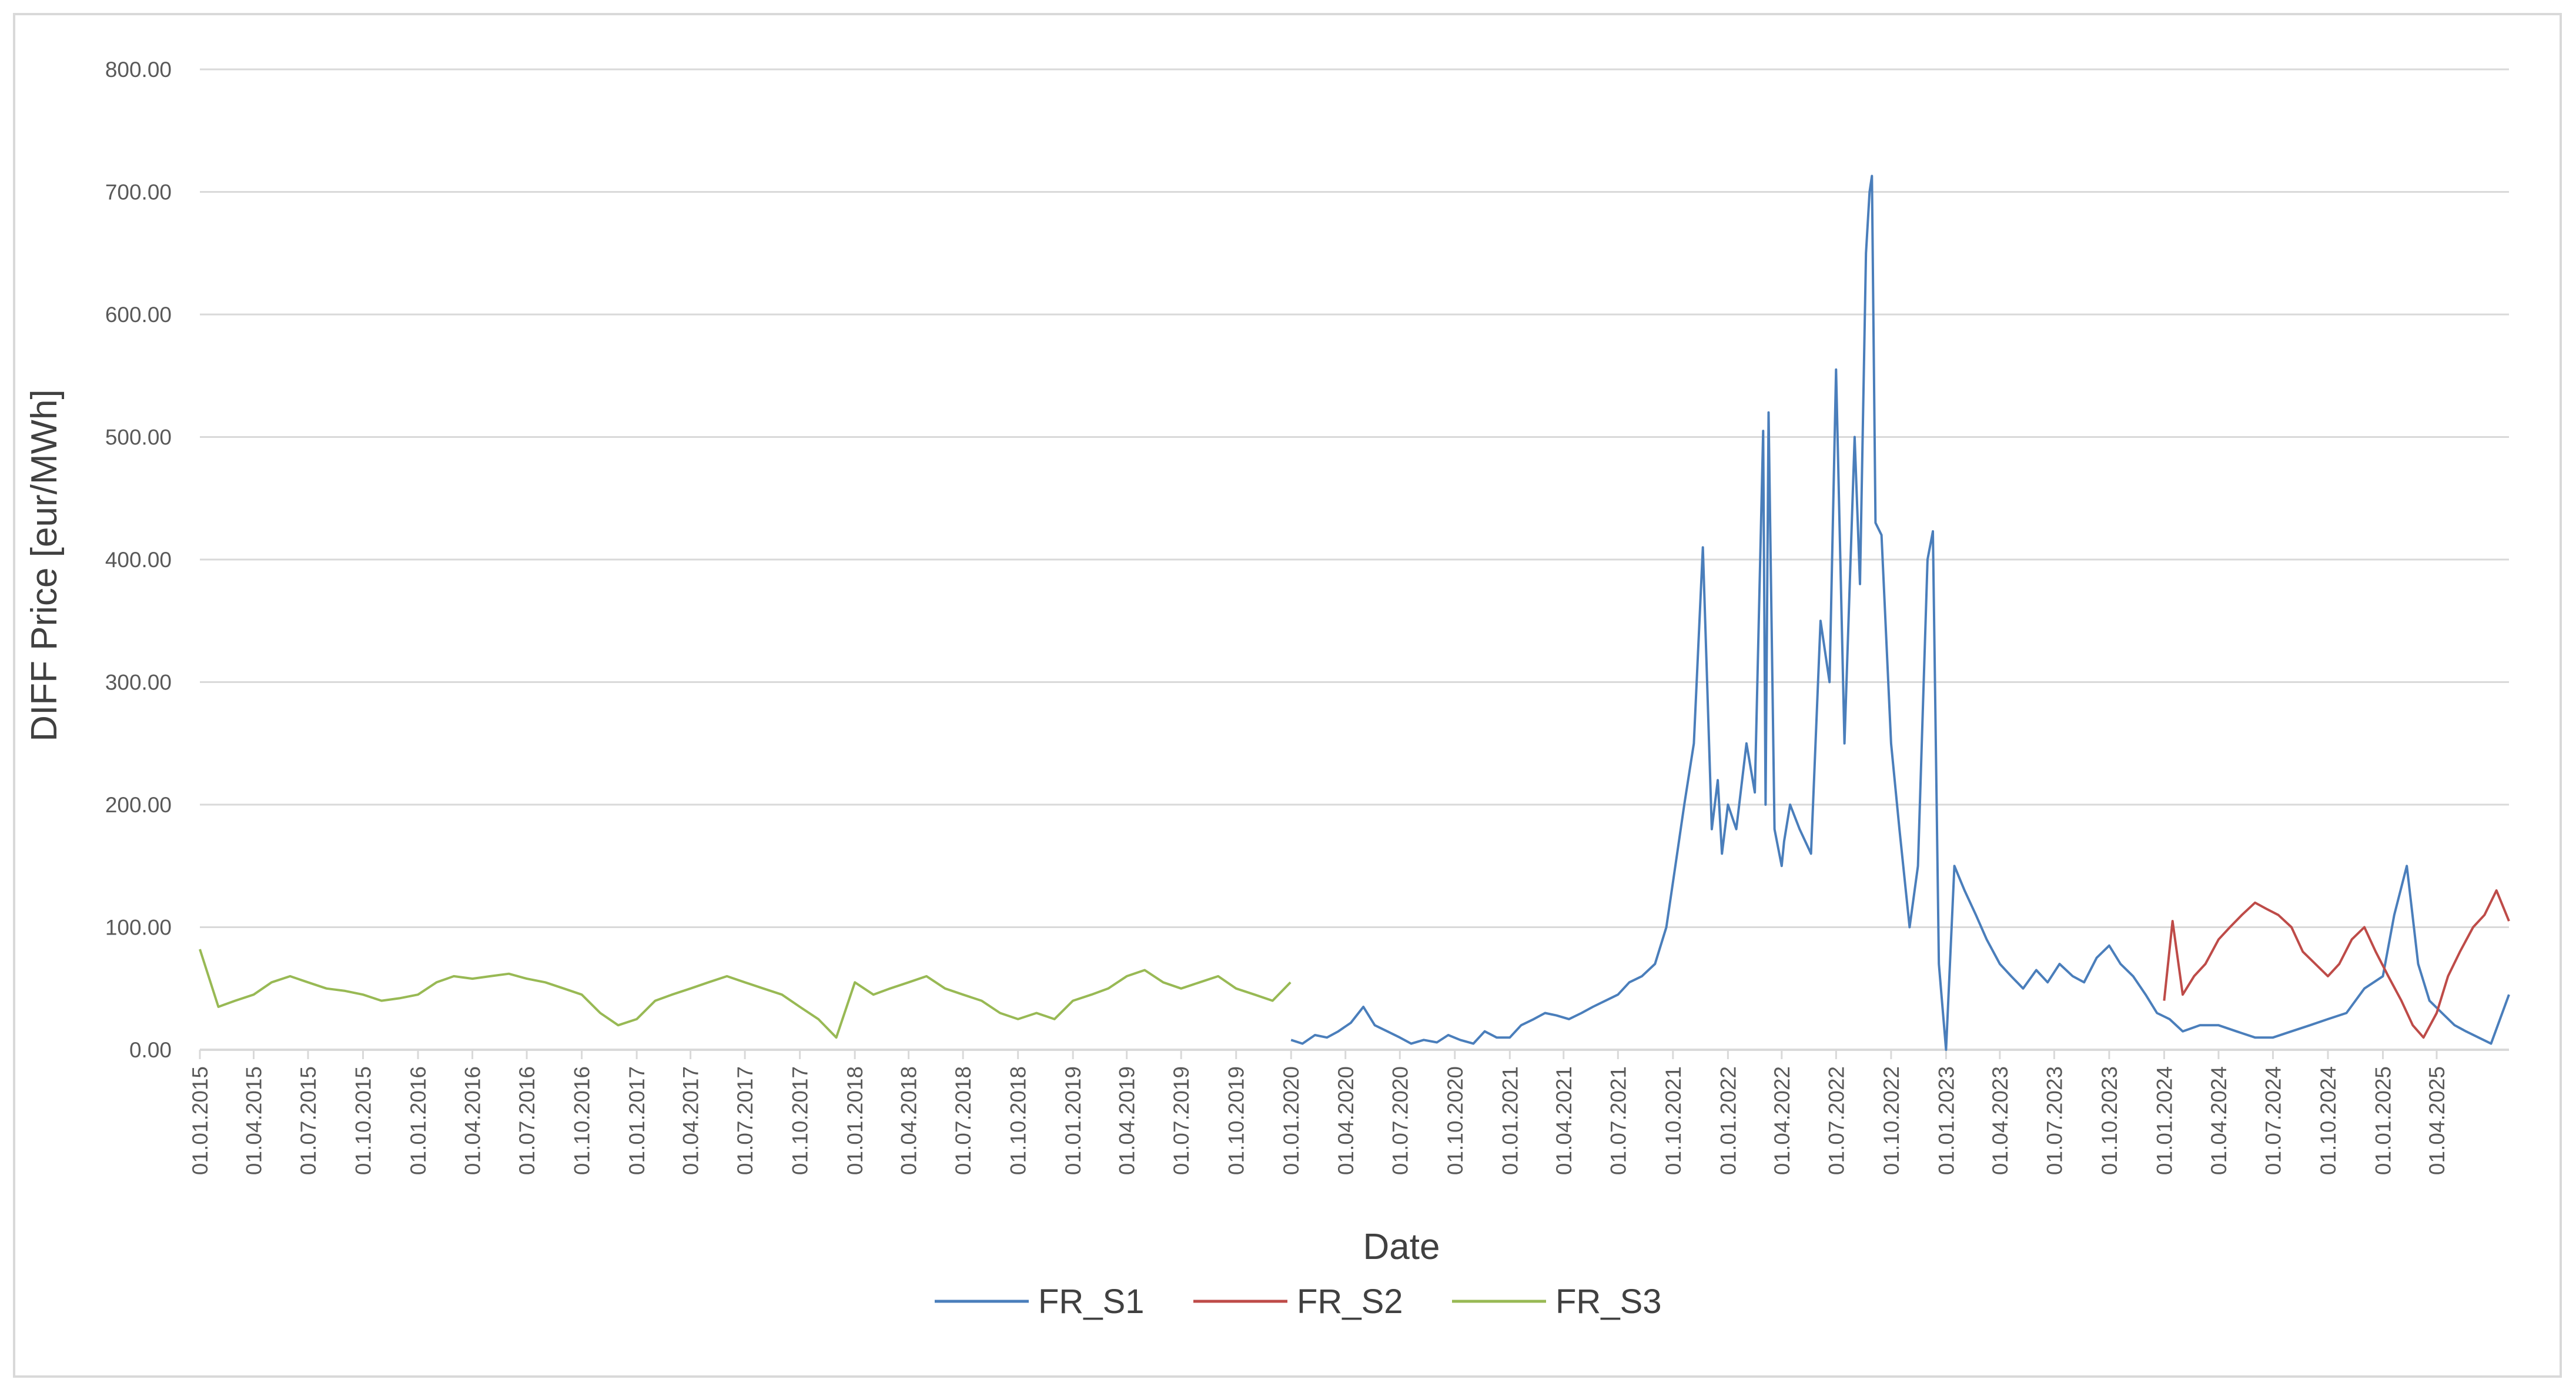  What do you see at coordinates (1127, 1120) in the screenshot?
I see `x-tick-label: 01.04.2019` at bounding box center [1127, 1120].